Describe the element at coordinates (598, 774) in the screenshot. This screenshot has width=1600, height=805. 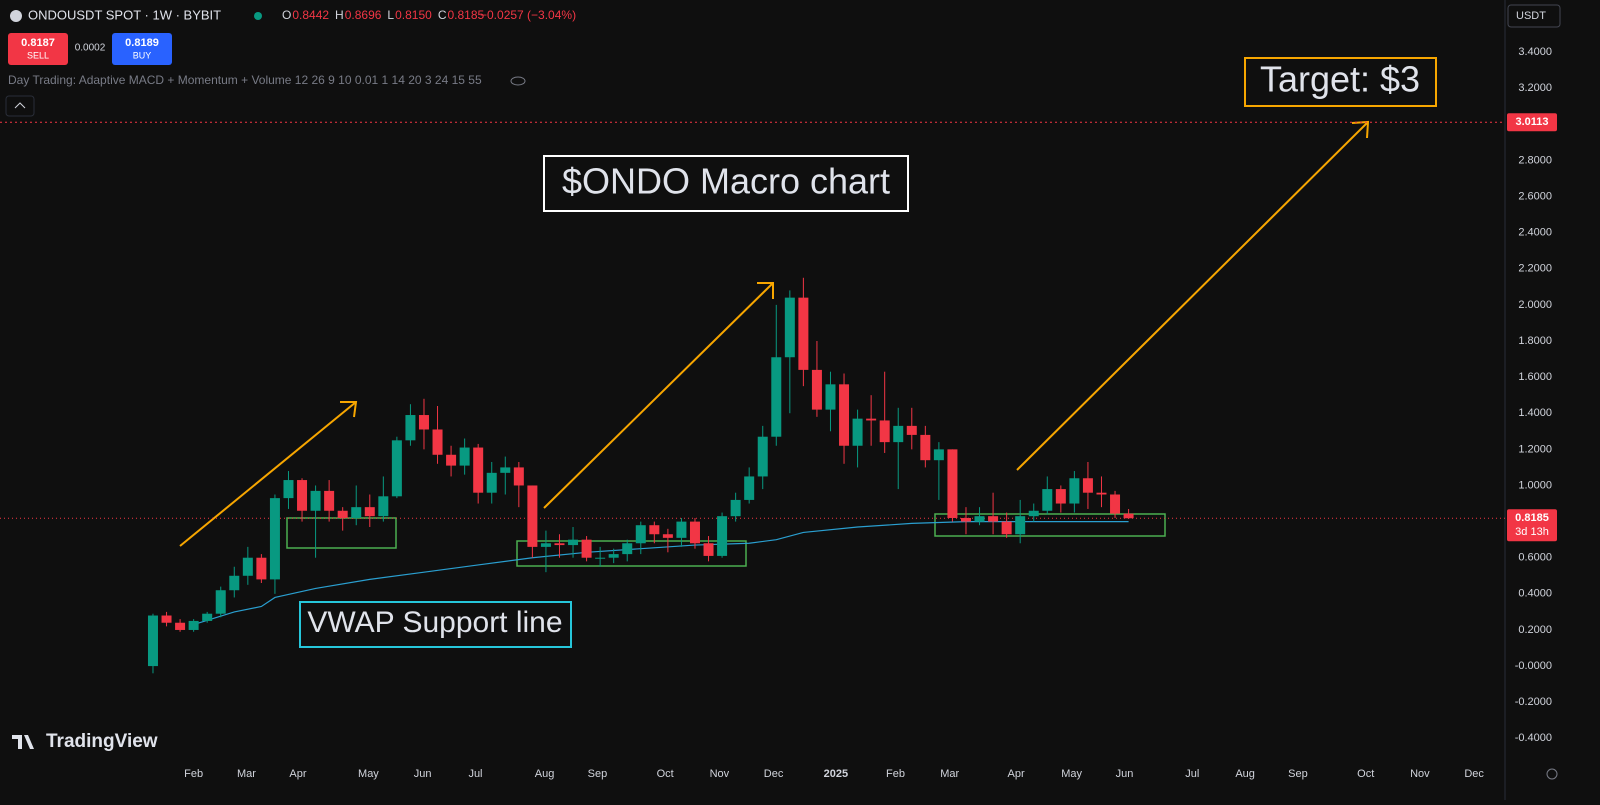
I see `x-tick-label: Sep` at that location.